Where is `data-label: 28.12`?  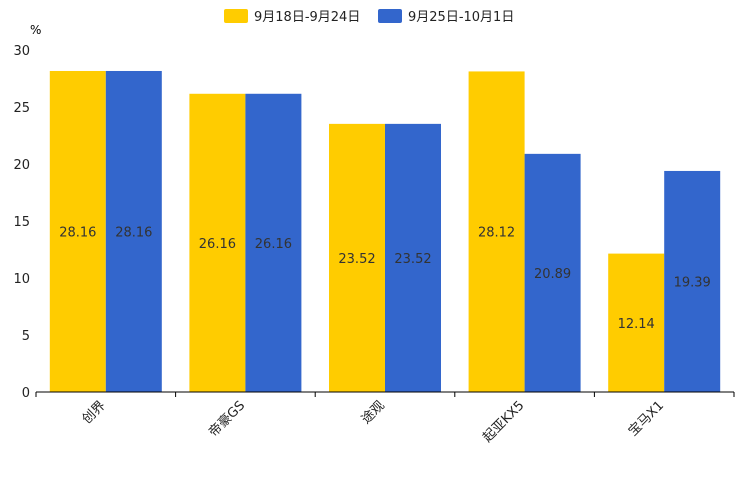 data-label: 28.12 is located at coordinates (496, 233).